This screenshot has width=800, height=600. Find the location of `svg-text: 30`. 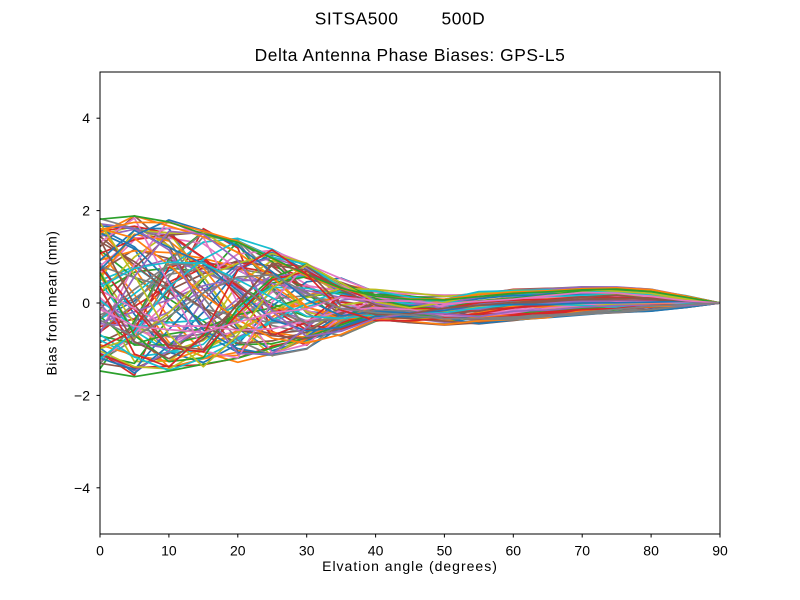

svg-text: 30 is located at coordinates (307, 551).